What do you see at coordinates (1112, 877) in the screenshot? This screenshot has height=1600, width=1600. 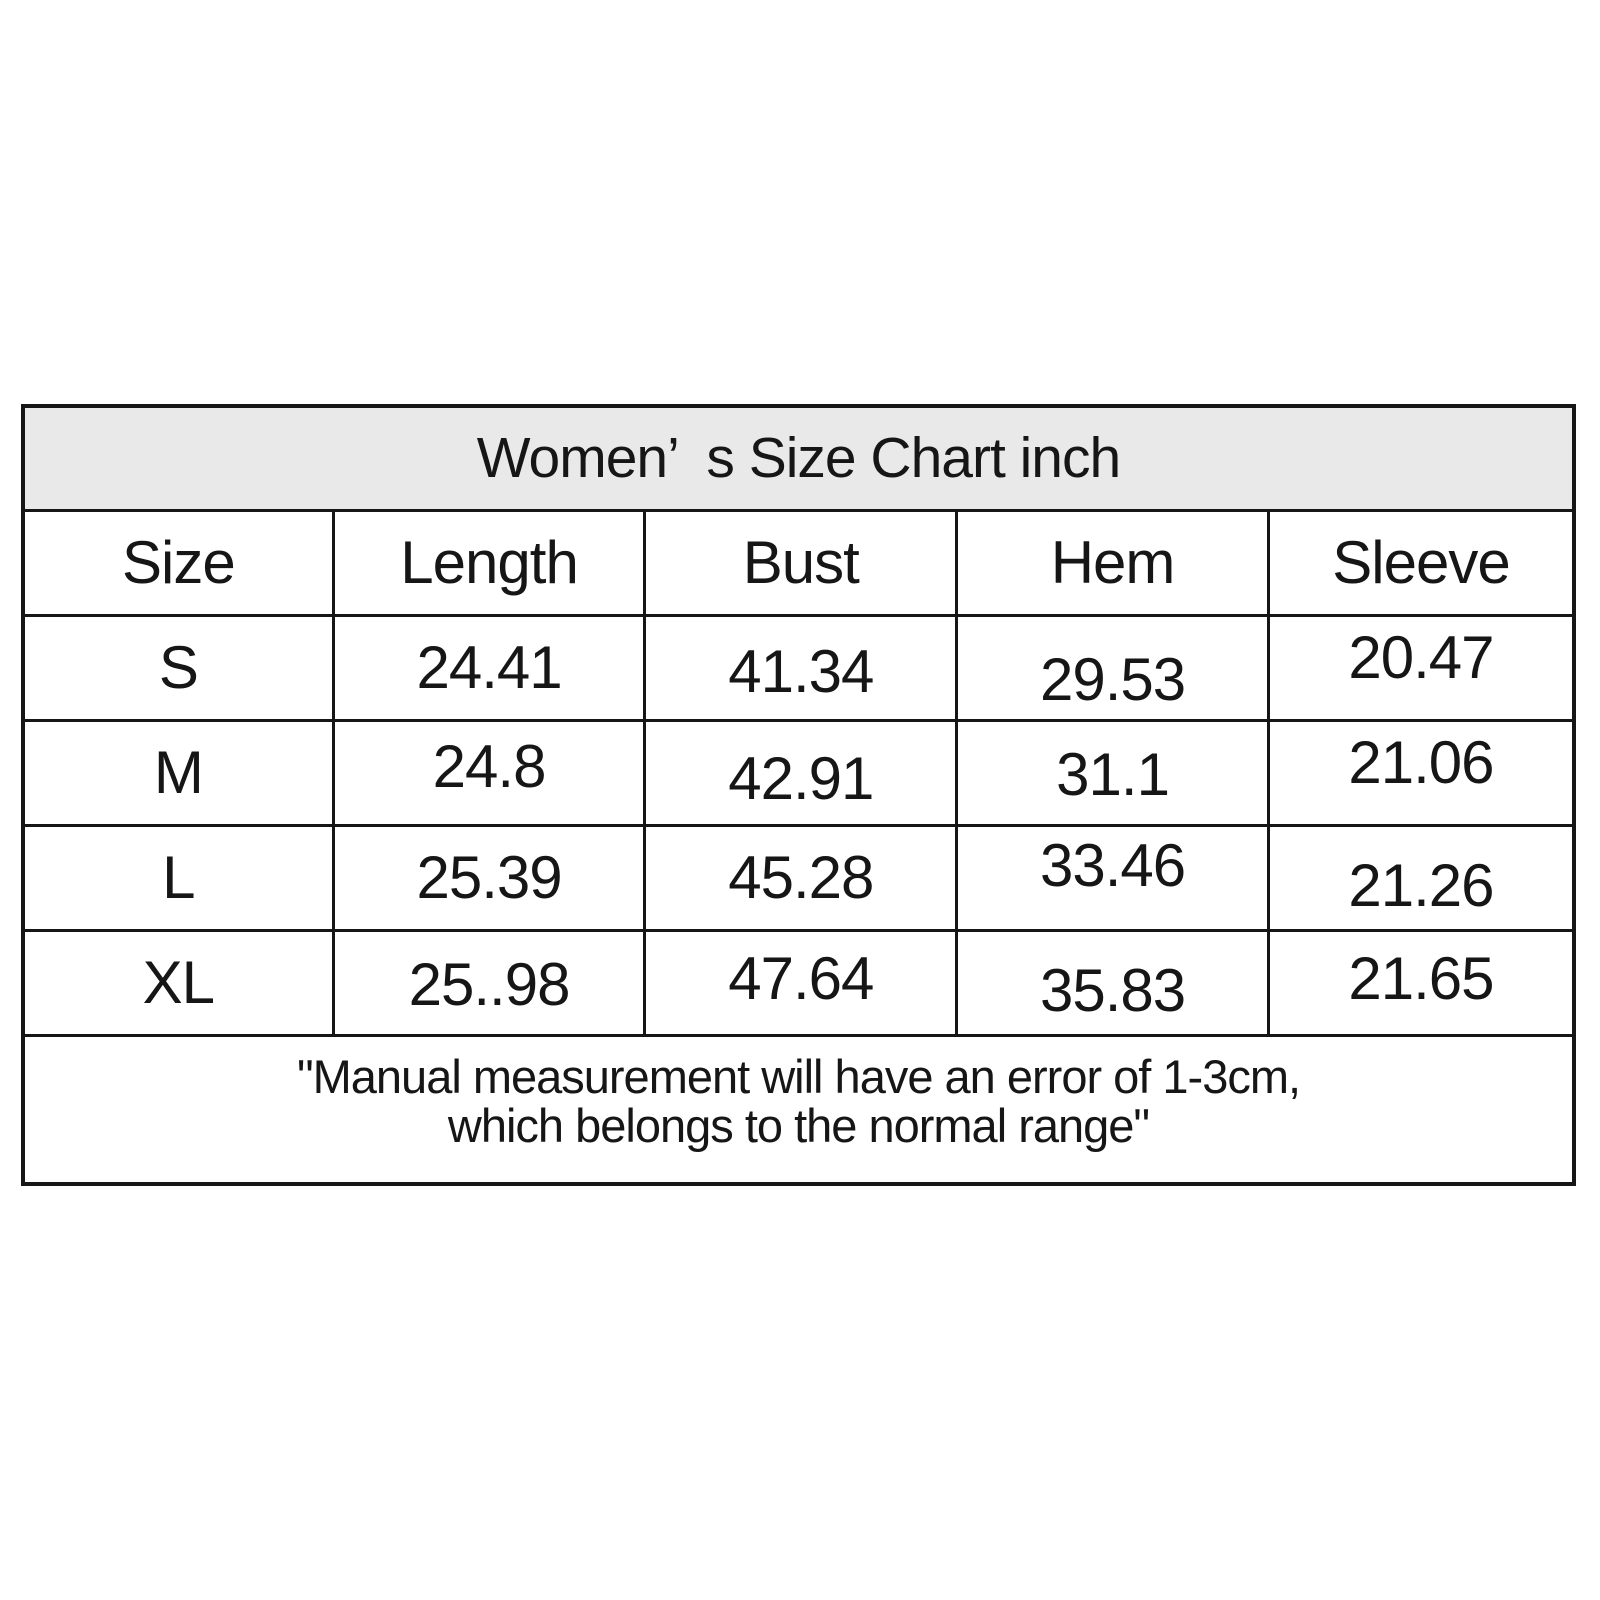 I see `value-cell: 33.46` at bounding box center [1112, 877].